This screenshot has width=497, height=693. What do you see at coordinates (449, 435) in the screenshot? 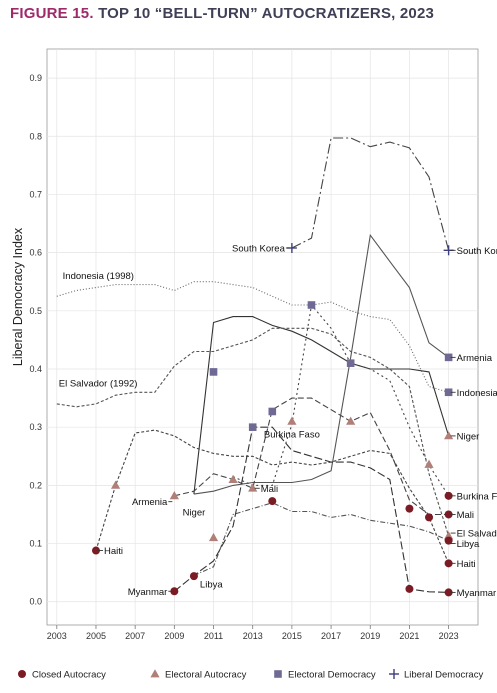
I see `marker-niger-triangle` at bounding box center [449, 435].